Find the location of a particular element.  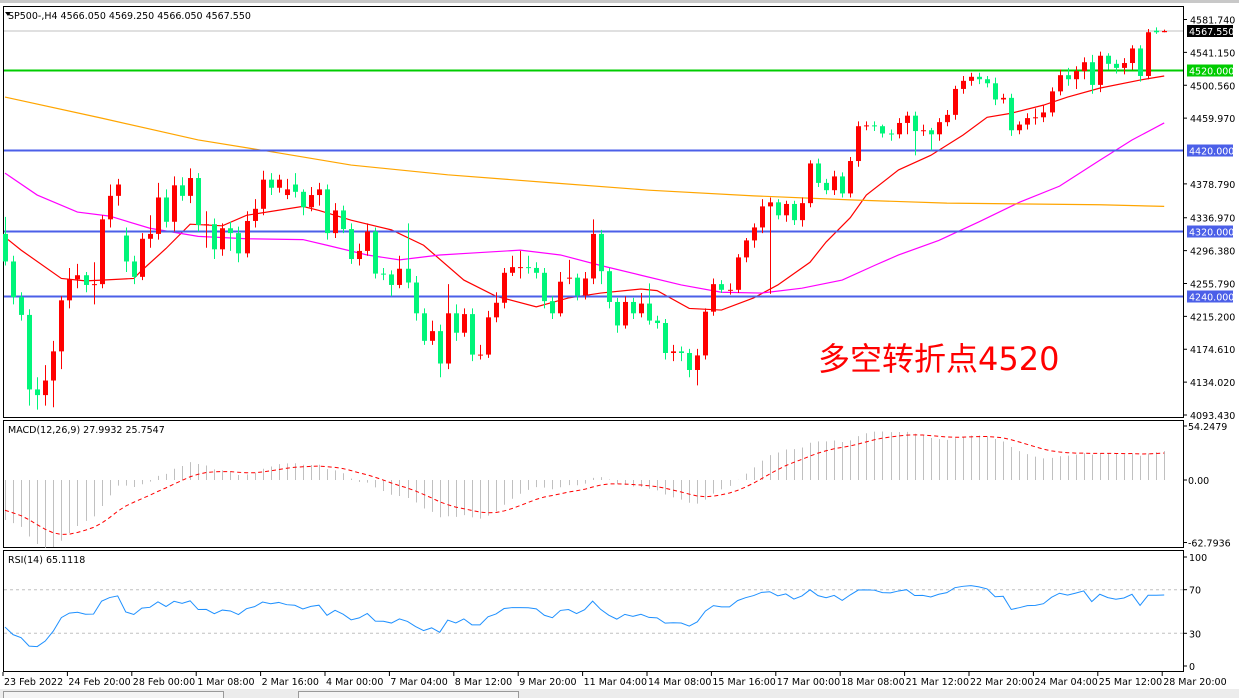

time-axis-label: 28 Mar 20:00 is located at coordinates (1194, 682).